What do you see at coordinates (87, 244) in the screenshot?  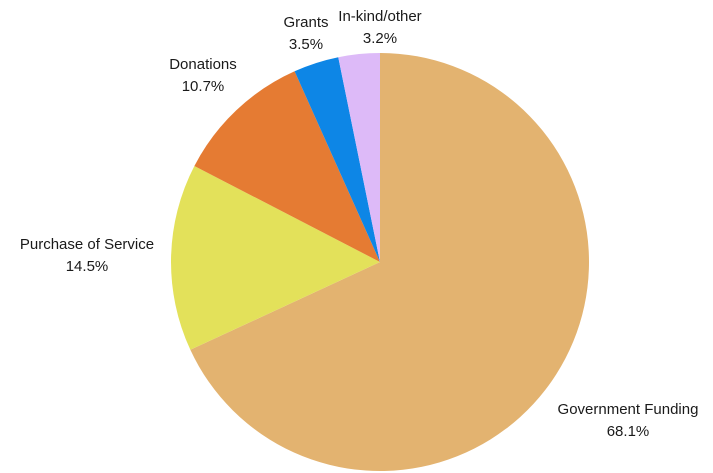 I see `label-purchase-of-service-name: Purchase of Service` at bounding box center [87, 244].